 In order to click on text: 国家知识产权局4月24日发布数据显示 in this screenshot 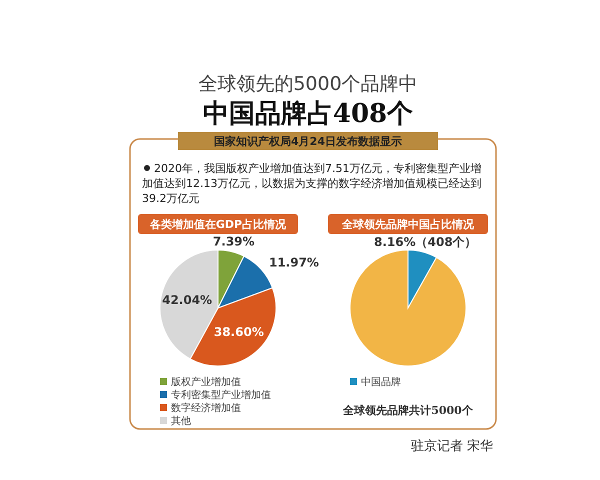, I will do `click(308, 141)`.